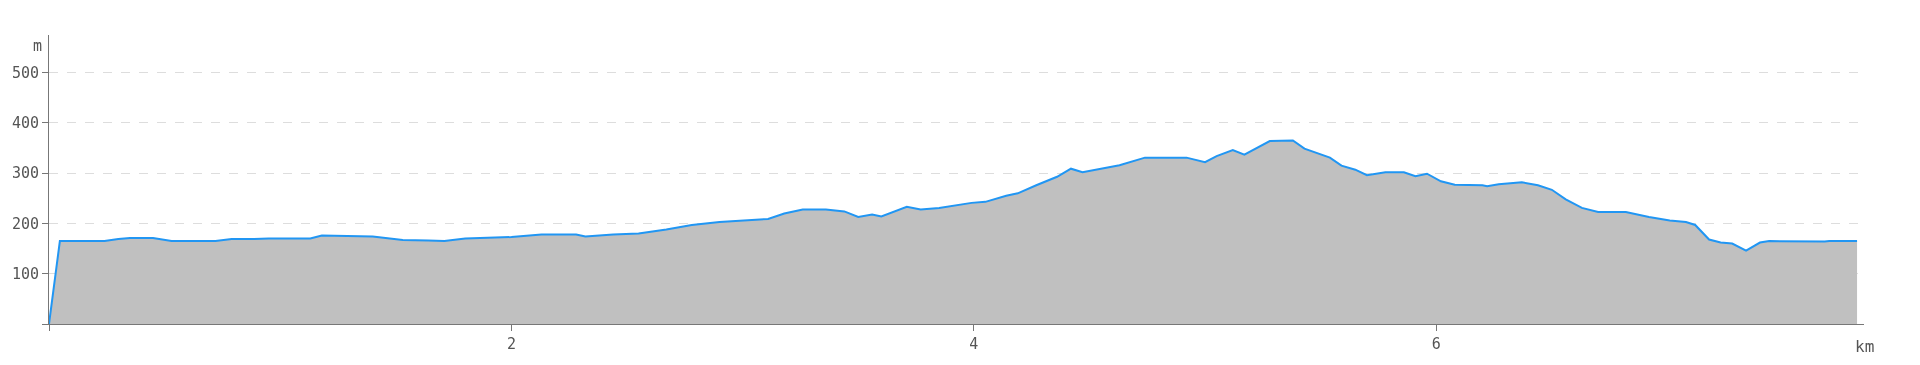  I want to click on y-tick-label: 400, so click(25, 123).